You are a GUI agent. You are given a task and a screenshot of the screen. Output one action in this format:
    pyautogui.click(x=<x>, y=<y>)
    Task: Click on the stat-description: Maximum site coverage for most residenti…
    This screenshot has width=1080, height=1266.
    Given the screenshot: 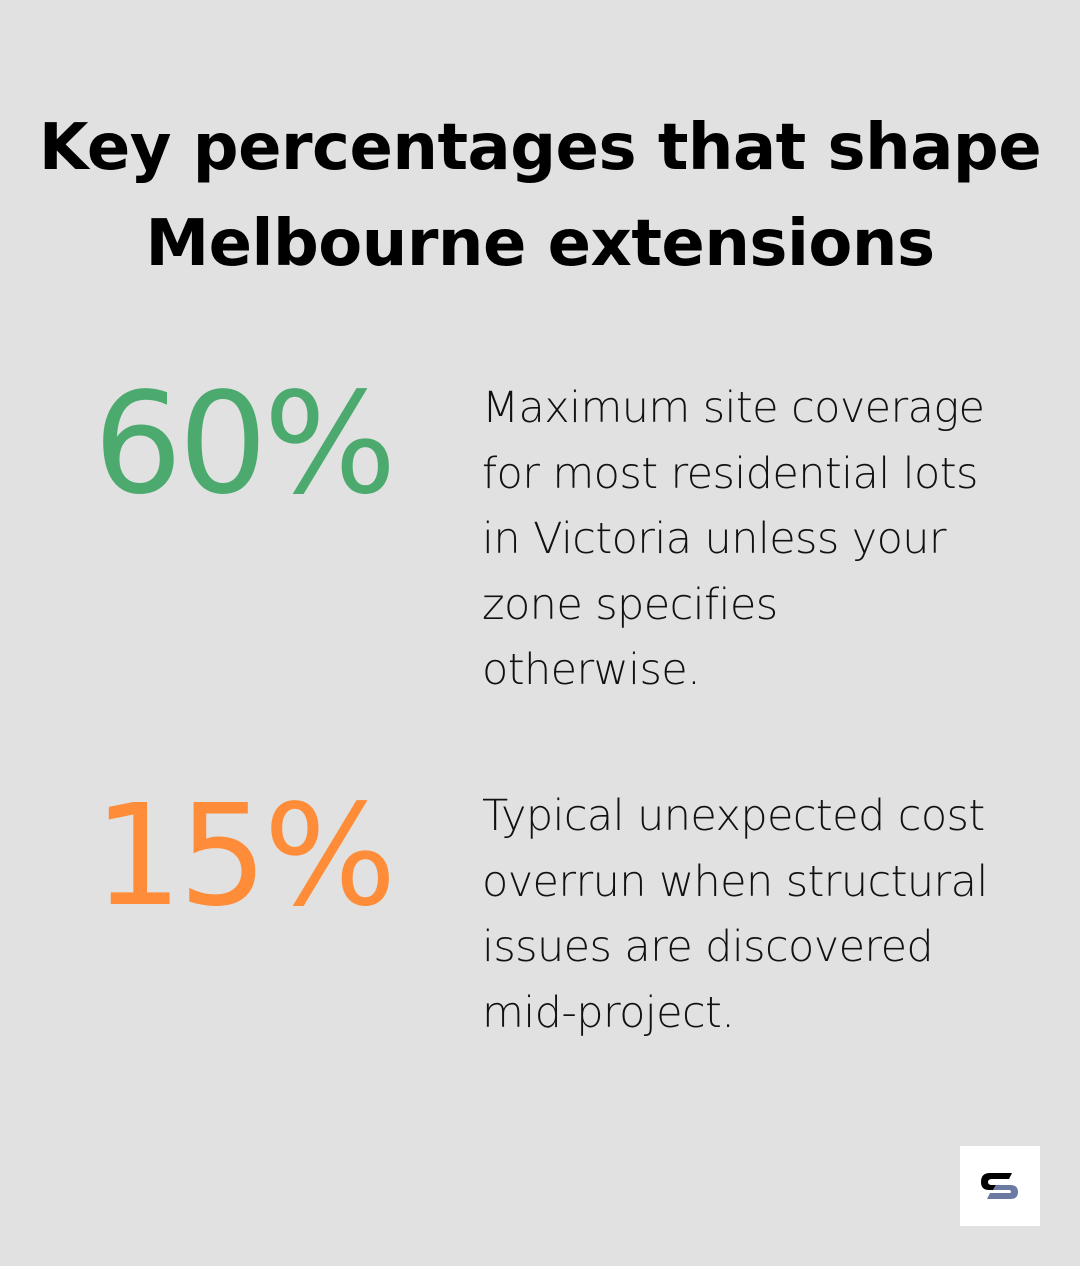 What is the action you would take?
    pyautogui.click(x=733, y=539)
    